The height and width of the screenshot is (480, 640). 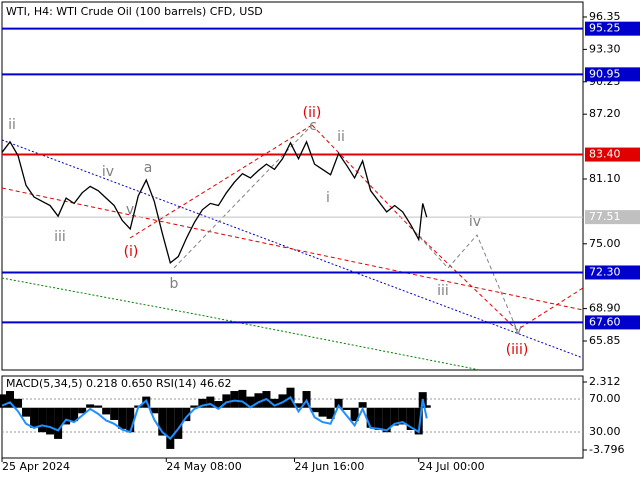 What do you see at coordinates (605, 154) in the screenshot?
I see `level-label: 83.40` at bounding box center [605, 154].